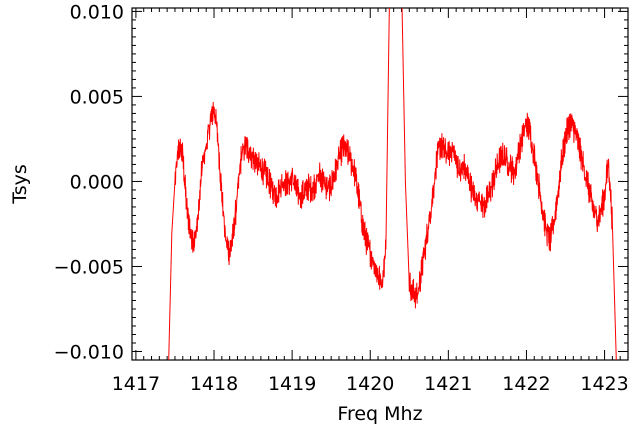 The image size is (631, 430). What do you see at coordinates (604, 384) in the screenshot?
I see `x-tick-label: 1423` at bounding box center [604, 384].